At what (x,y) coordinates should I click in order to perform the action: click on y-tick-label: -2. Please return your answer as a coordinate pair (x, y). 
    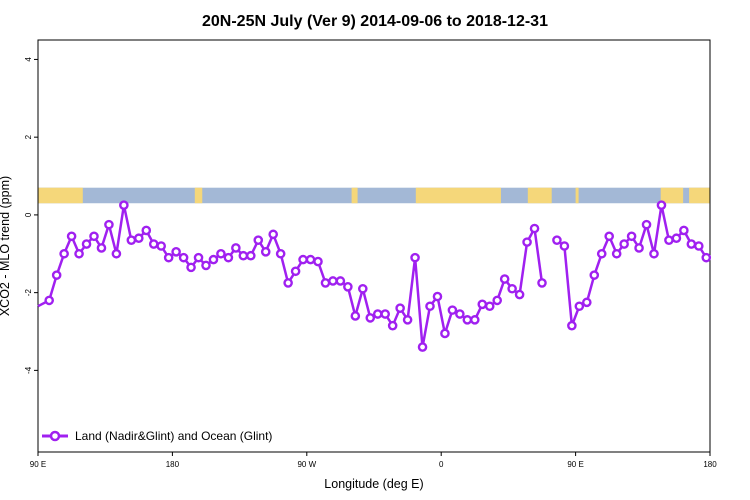
    Looking at the image, I should click on (28, 293).